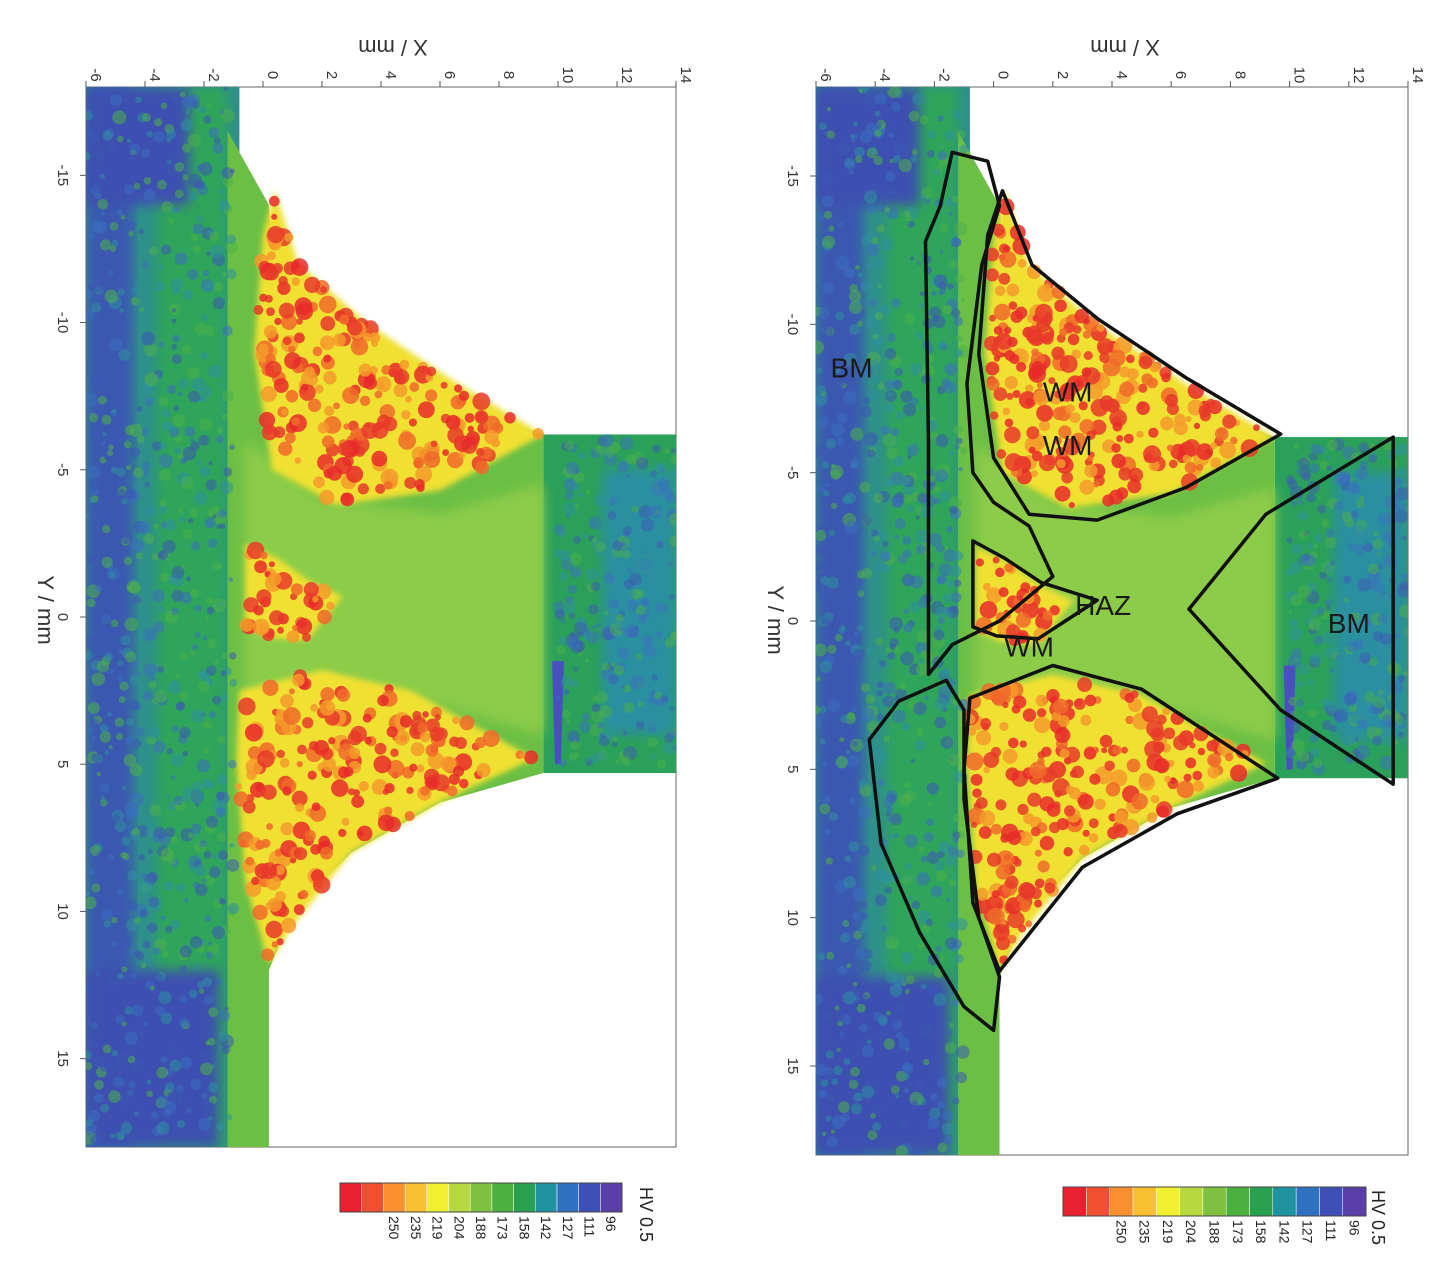 The width and height of the screenshot is (1452, 1288). What do you see at coordinates (62, 469) in the screenshot?
I see `left-y-tick-label: -5` at bounding box center [62, 469].